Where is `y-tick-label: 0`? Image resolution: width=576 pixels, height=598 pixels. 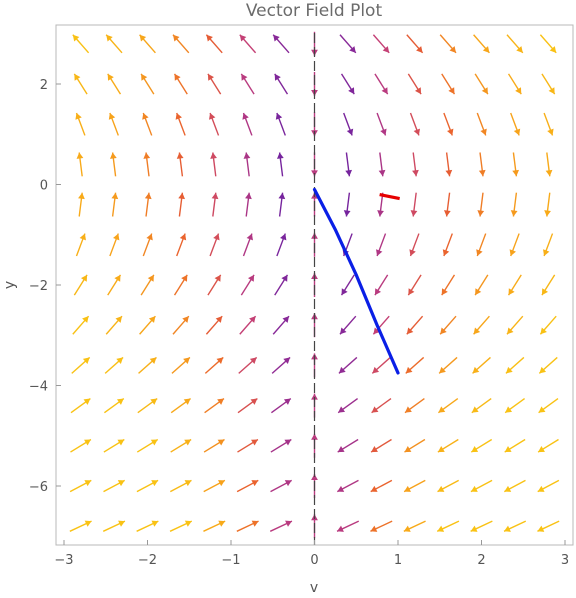
y-tick-label: 0 is located at coordinates (44, 186).